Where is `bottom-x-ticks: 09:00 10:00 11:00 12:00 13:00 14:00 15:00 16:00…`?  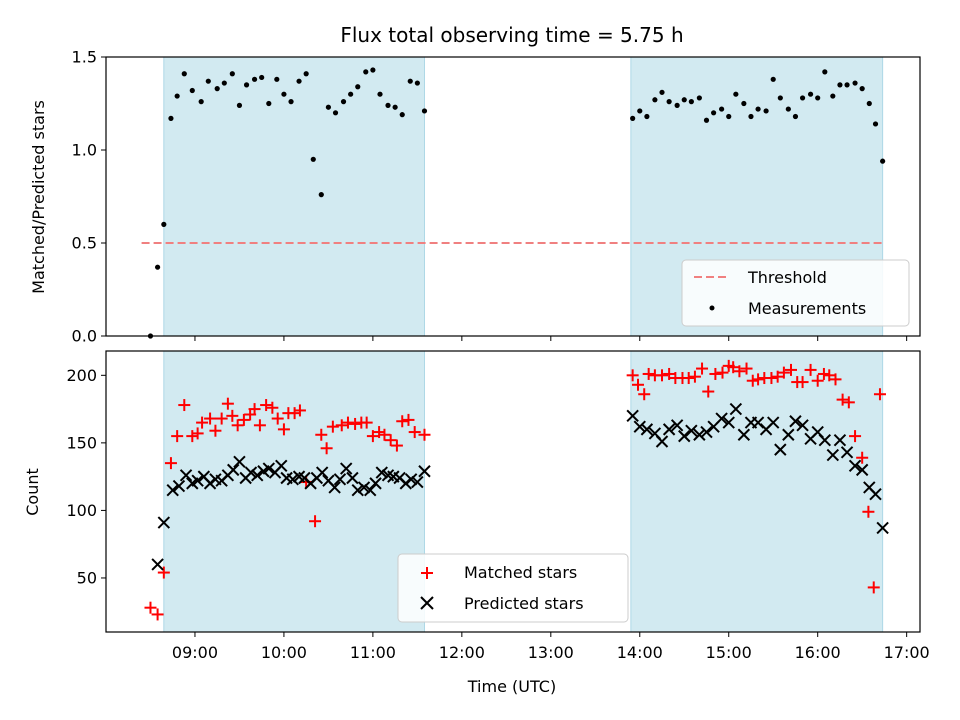 bottom-x-ticks: 09:00 10:00 11:00 12:00 13:00 14:00 15:00 16:00… is located at coordinates (551, 647).